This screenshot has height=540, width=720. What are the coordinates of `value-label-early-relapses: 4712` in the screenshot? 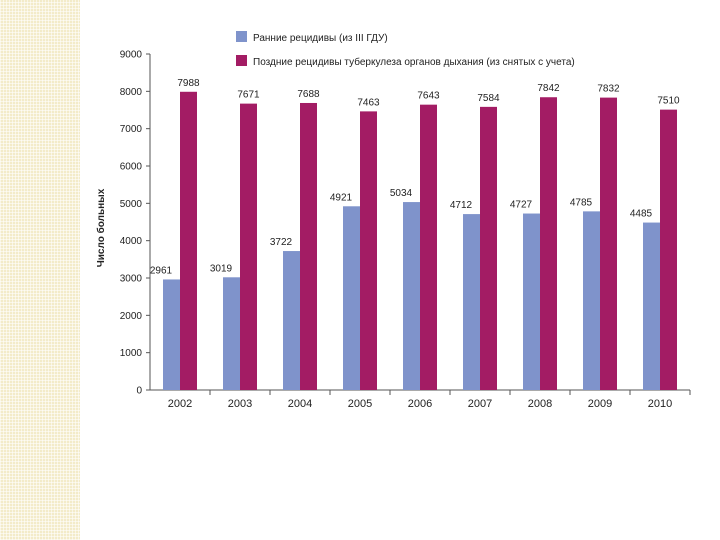 It's located at (461, 205).